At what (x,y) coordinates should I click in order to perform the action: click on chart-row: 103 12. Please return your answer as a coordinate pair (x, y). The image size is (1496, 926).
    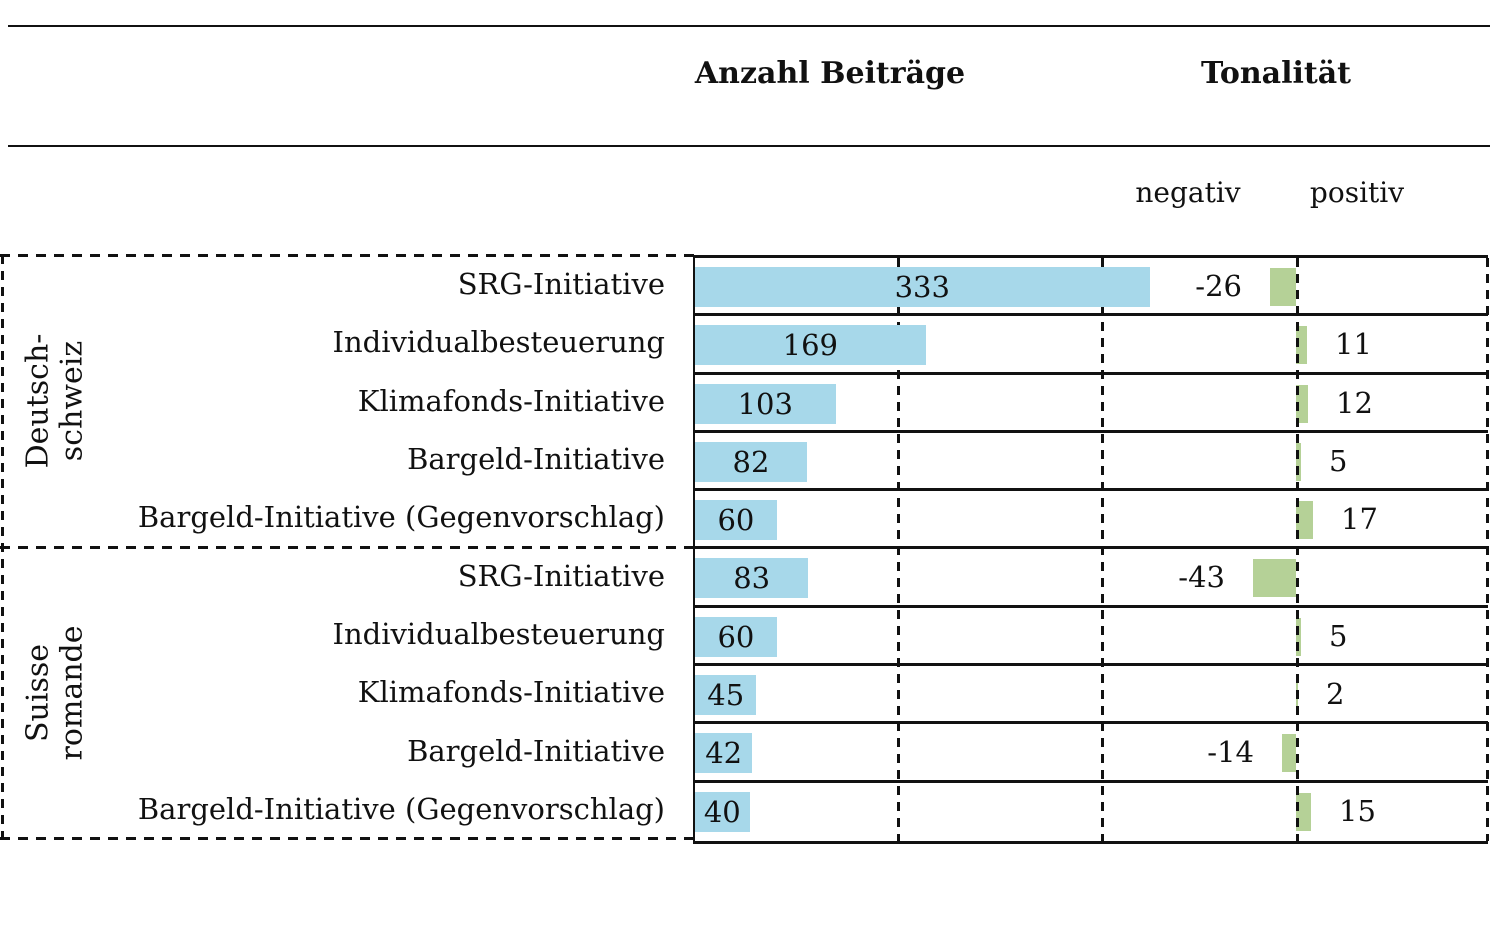
    Looking at the image, I should click on (1090, 404).